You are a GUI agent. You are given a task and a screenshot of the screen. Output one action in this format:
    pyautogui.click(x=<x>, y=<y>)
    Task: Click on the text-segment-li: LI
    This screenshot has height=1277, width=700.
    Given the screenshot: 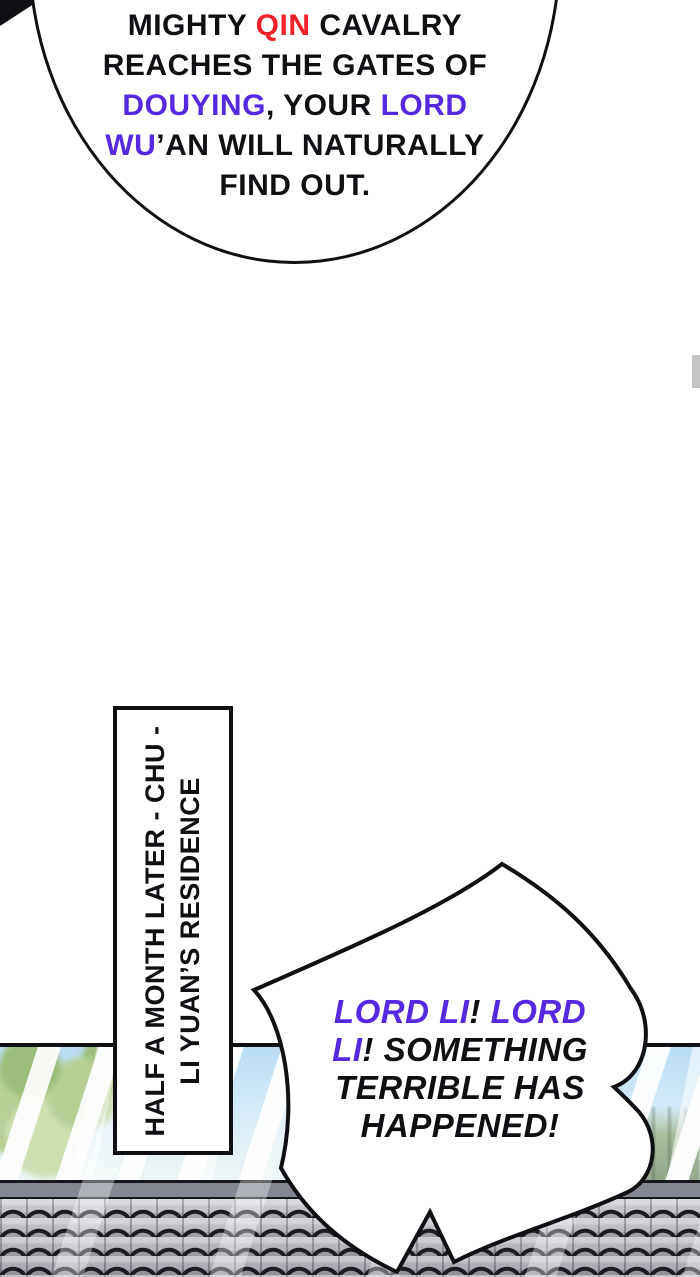 What is the action you would take?
    pyautogui.click(x=347, y=1049)
    